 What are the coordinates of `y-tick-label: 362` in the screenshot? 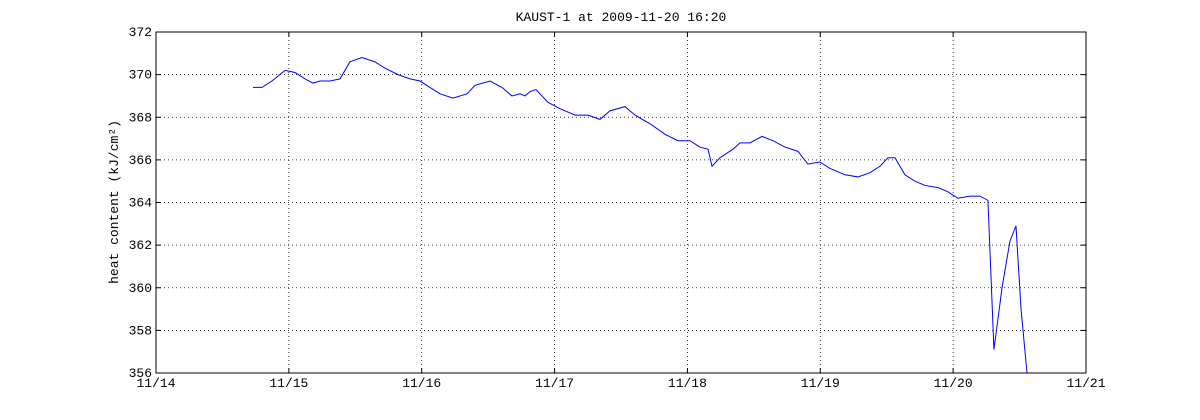 It's located at (140, 245).